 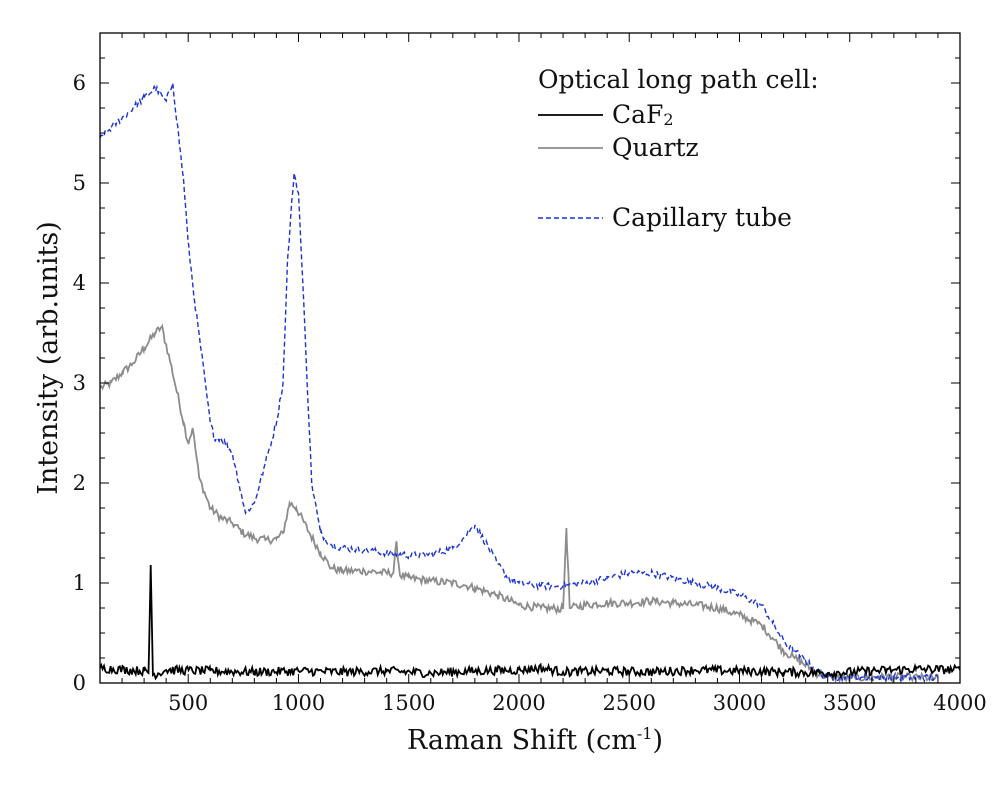 What do you see at coordinates (79, 283) in the screenshot?
I see `y-tick-label: 4` at bounding box center [79, 283].